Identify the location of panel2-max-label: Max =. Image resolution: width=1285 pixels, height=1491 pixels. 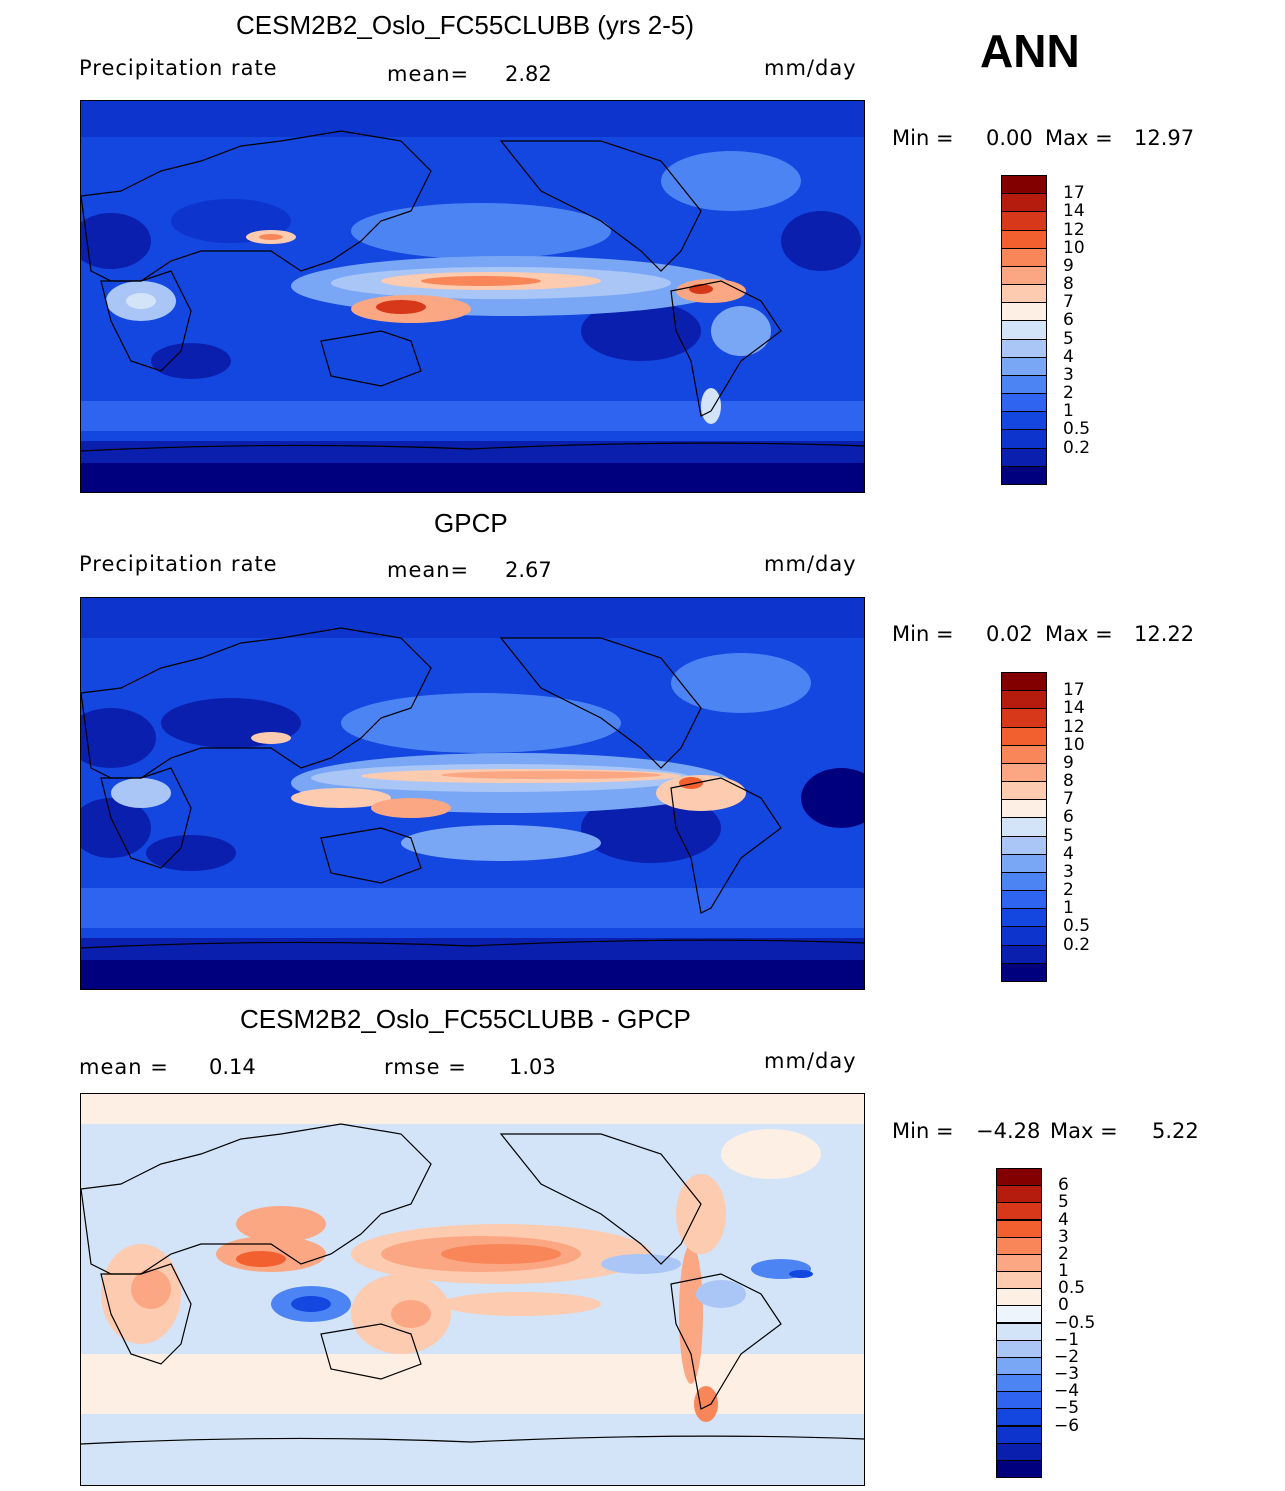
(1079, 634).